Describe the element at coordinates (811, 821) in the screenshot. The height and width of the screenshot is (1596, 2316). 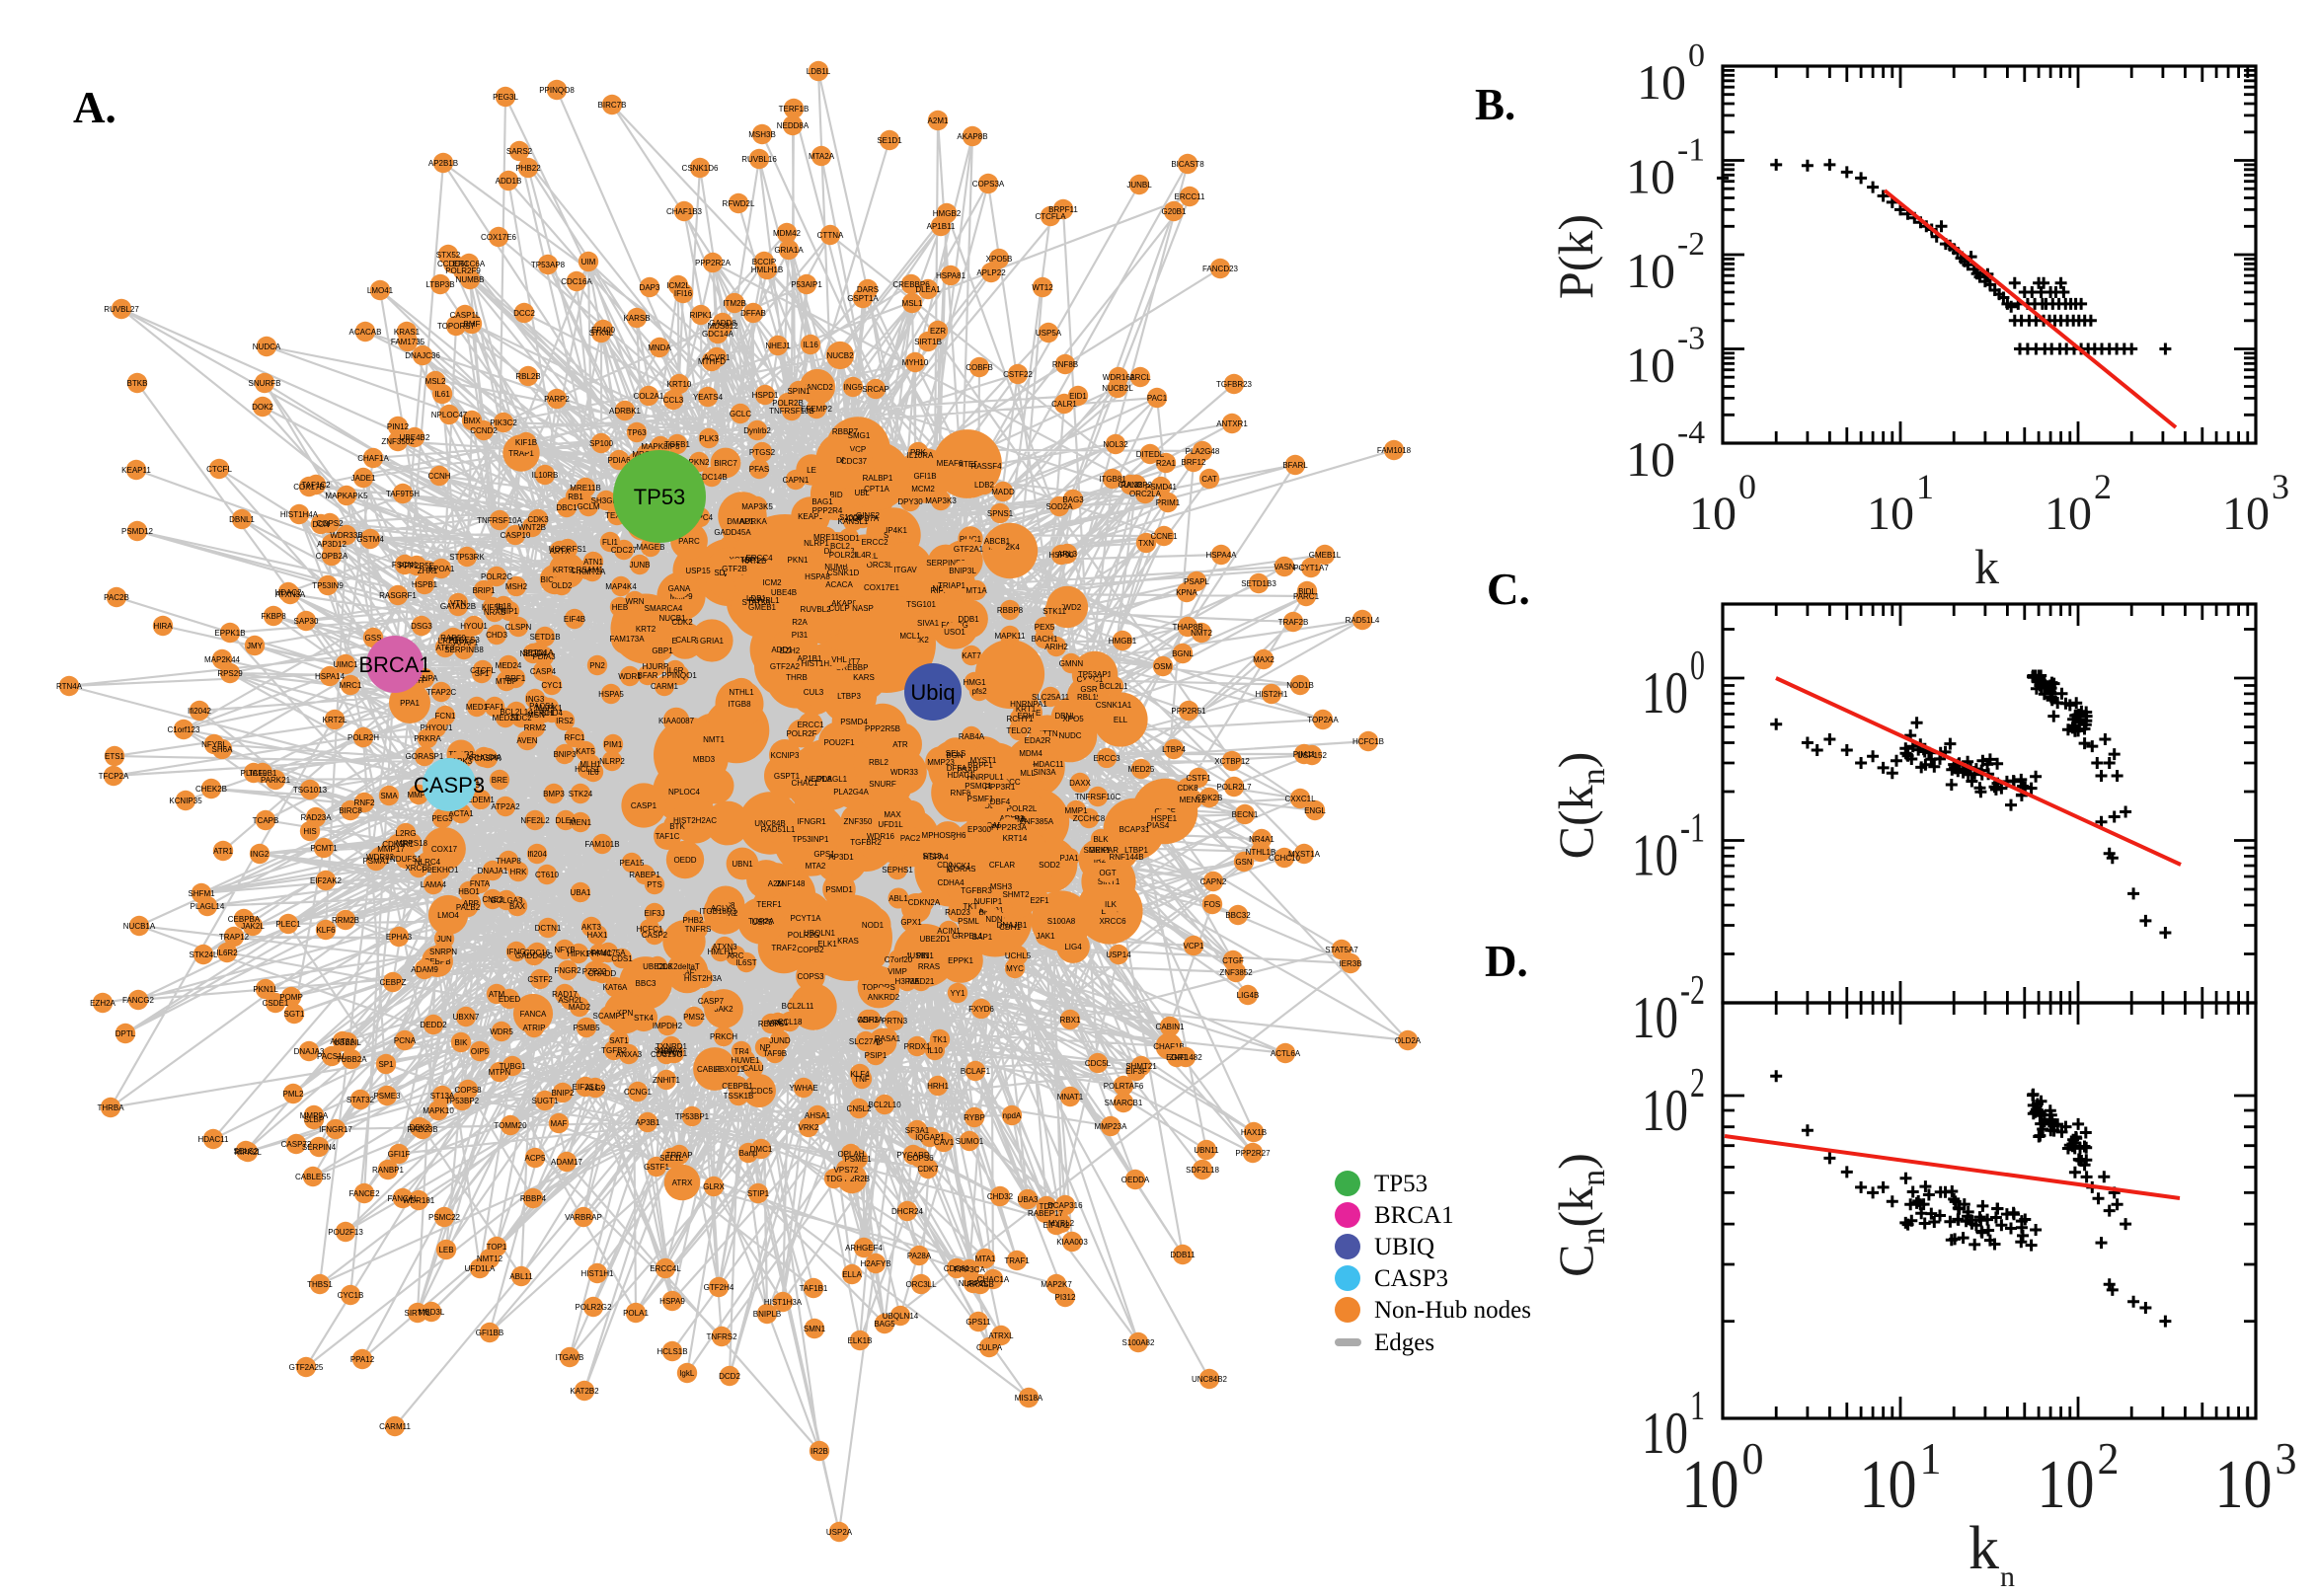
I see `svg-text: IFNGR1` at that location.